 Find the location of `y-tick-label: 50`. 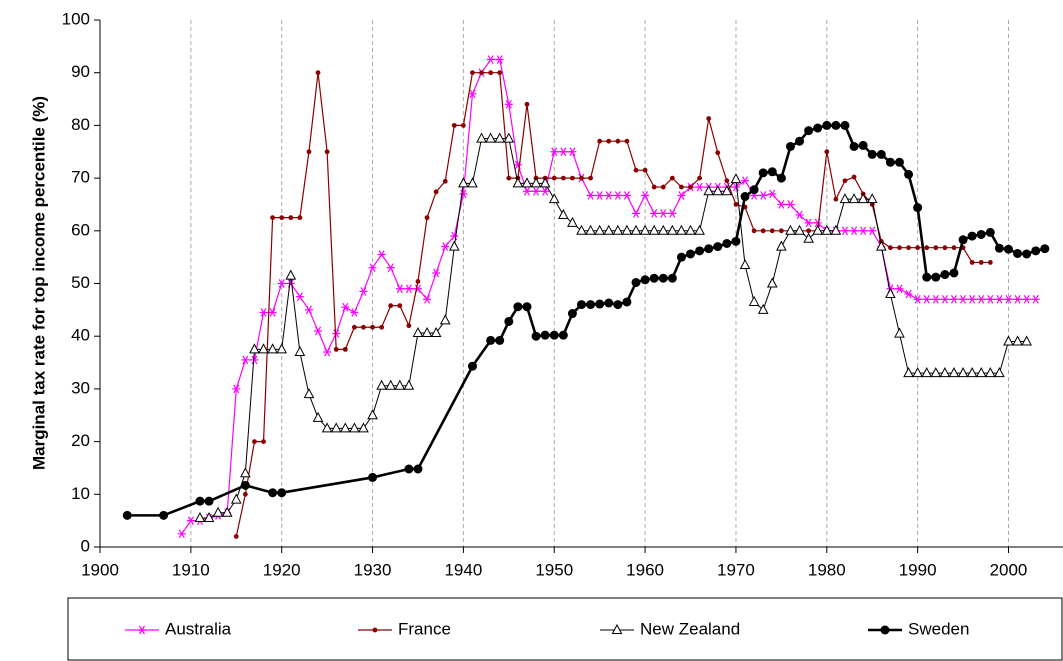

y-tick-label: 50 is located at coordinates (80, 282).